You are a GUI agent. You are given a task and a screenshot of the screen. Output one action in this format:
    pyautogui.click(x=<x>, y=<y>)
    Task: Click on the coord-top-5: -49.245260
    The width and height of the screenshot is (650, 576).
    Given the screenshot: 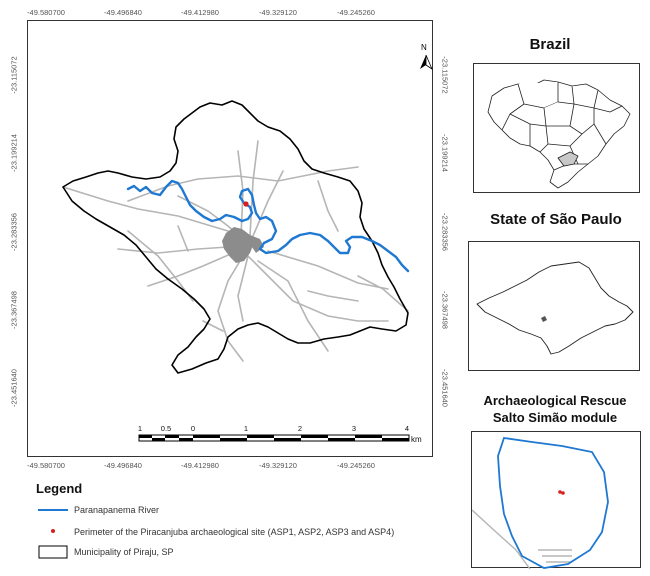 What is the action you would take?
    pyautogui.click(x=356, y=12)
    